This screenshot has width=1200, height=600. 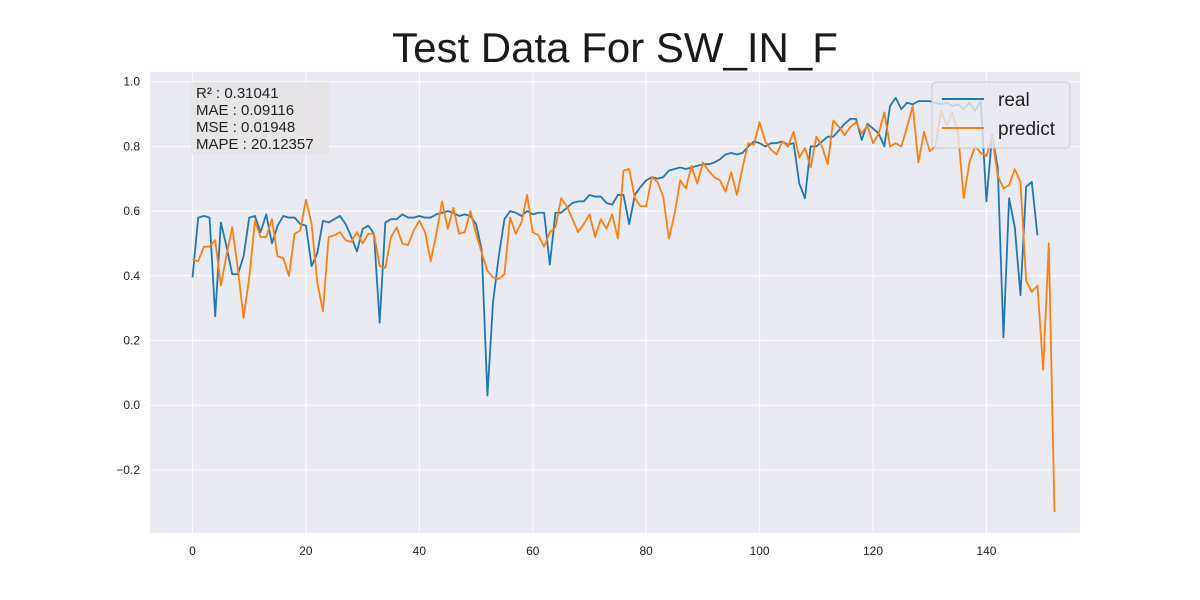 I want to click on y-axis-ticks: −0.2 0.0 0.2 0.4 0.6 0.8 1.0, so click(x=128, y=276).